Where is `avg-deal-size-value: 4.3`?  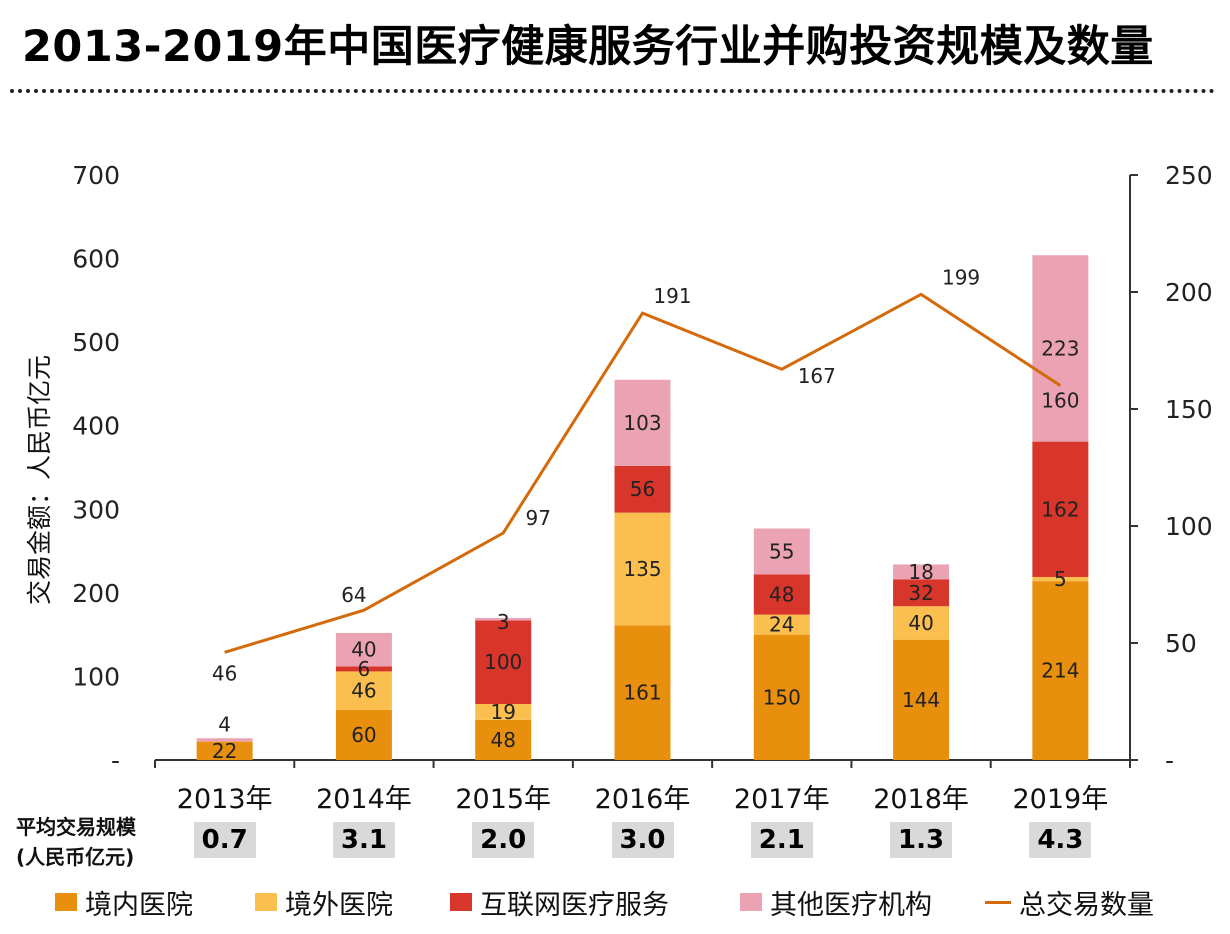
avg-deal-size-value: 4.3 is located at coordinates (1060, 840).